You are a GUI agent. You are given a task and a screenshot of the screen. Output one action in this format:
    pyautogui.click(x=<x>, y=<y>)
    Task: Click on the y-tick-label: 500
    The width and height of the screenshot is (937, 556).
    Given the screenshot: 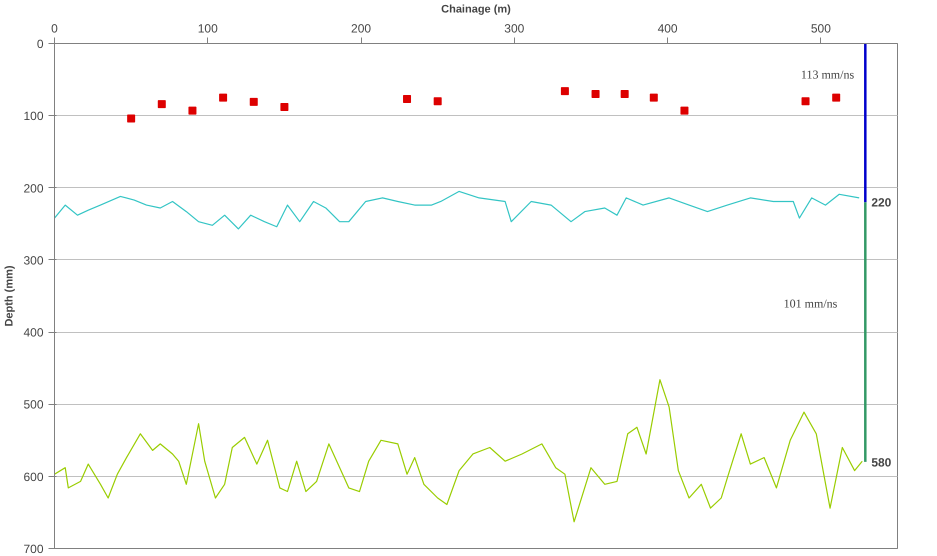 What is the action you would take?
    pyautogui.click(x=33, y=405)
    